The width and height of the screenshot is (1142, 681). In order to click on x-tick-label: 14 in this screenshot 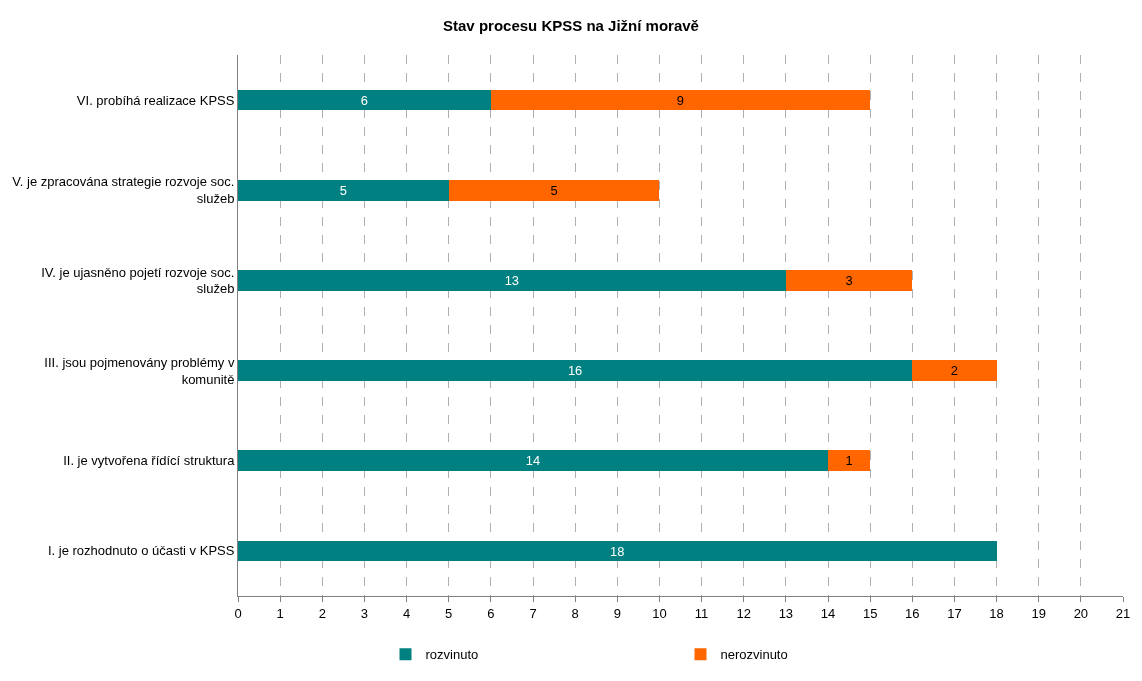, I will do `click(828, 613)`.